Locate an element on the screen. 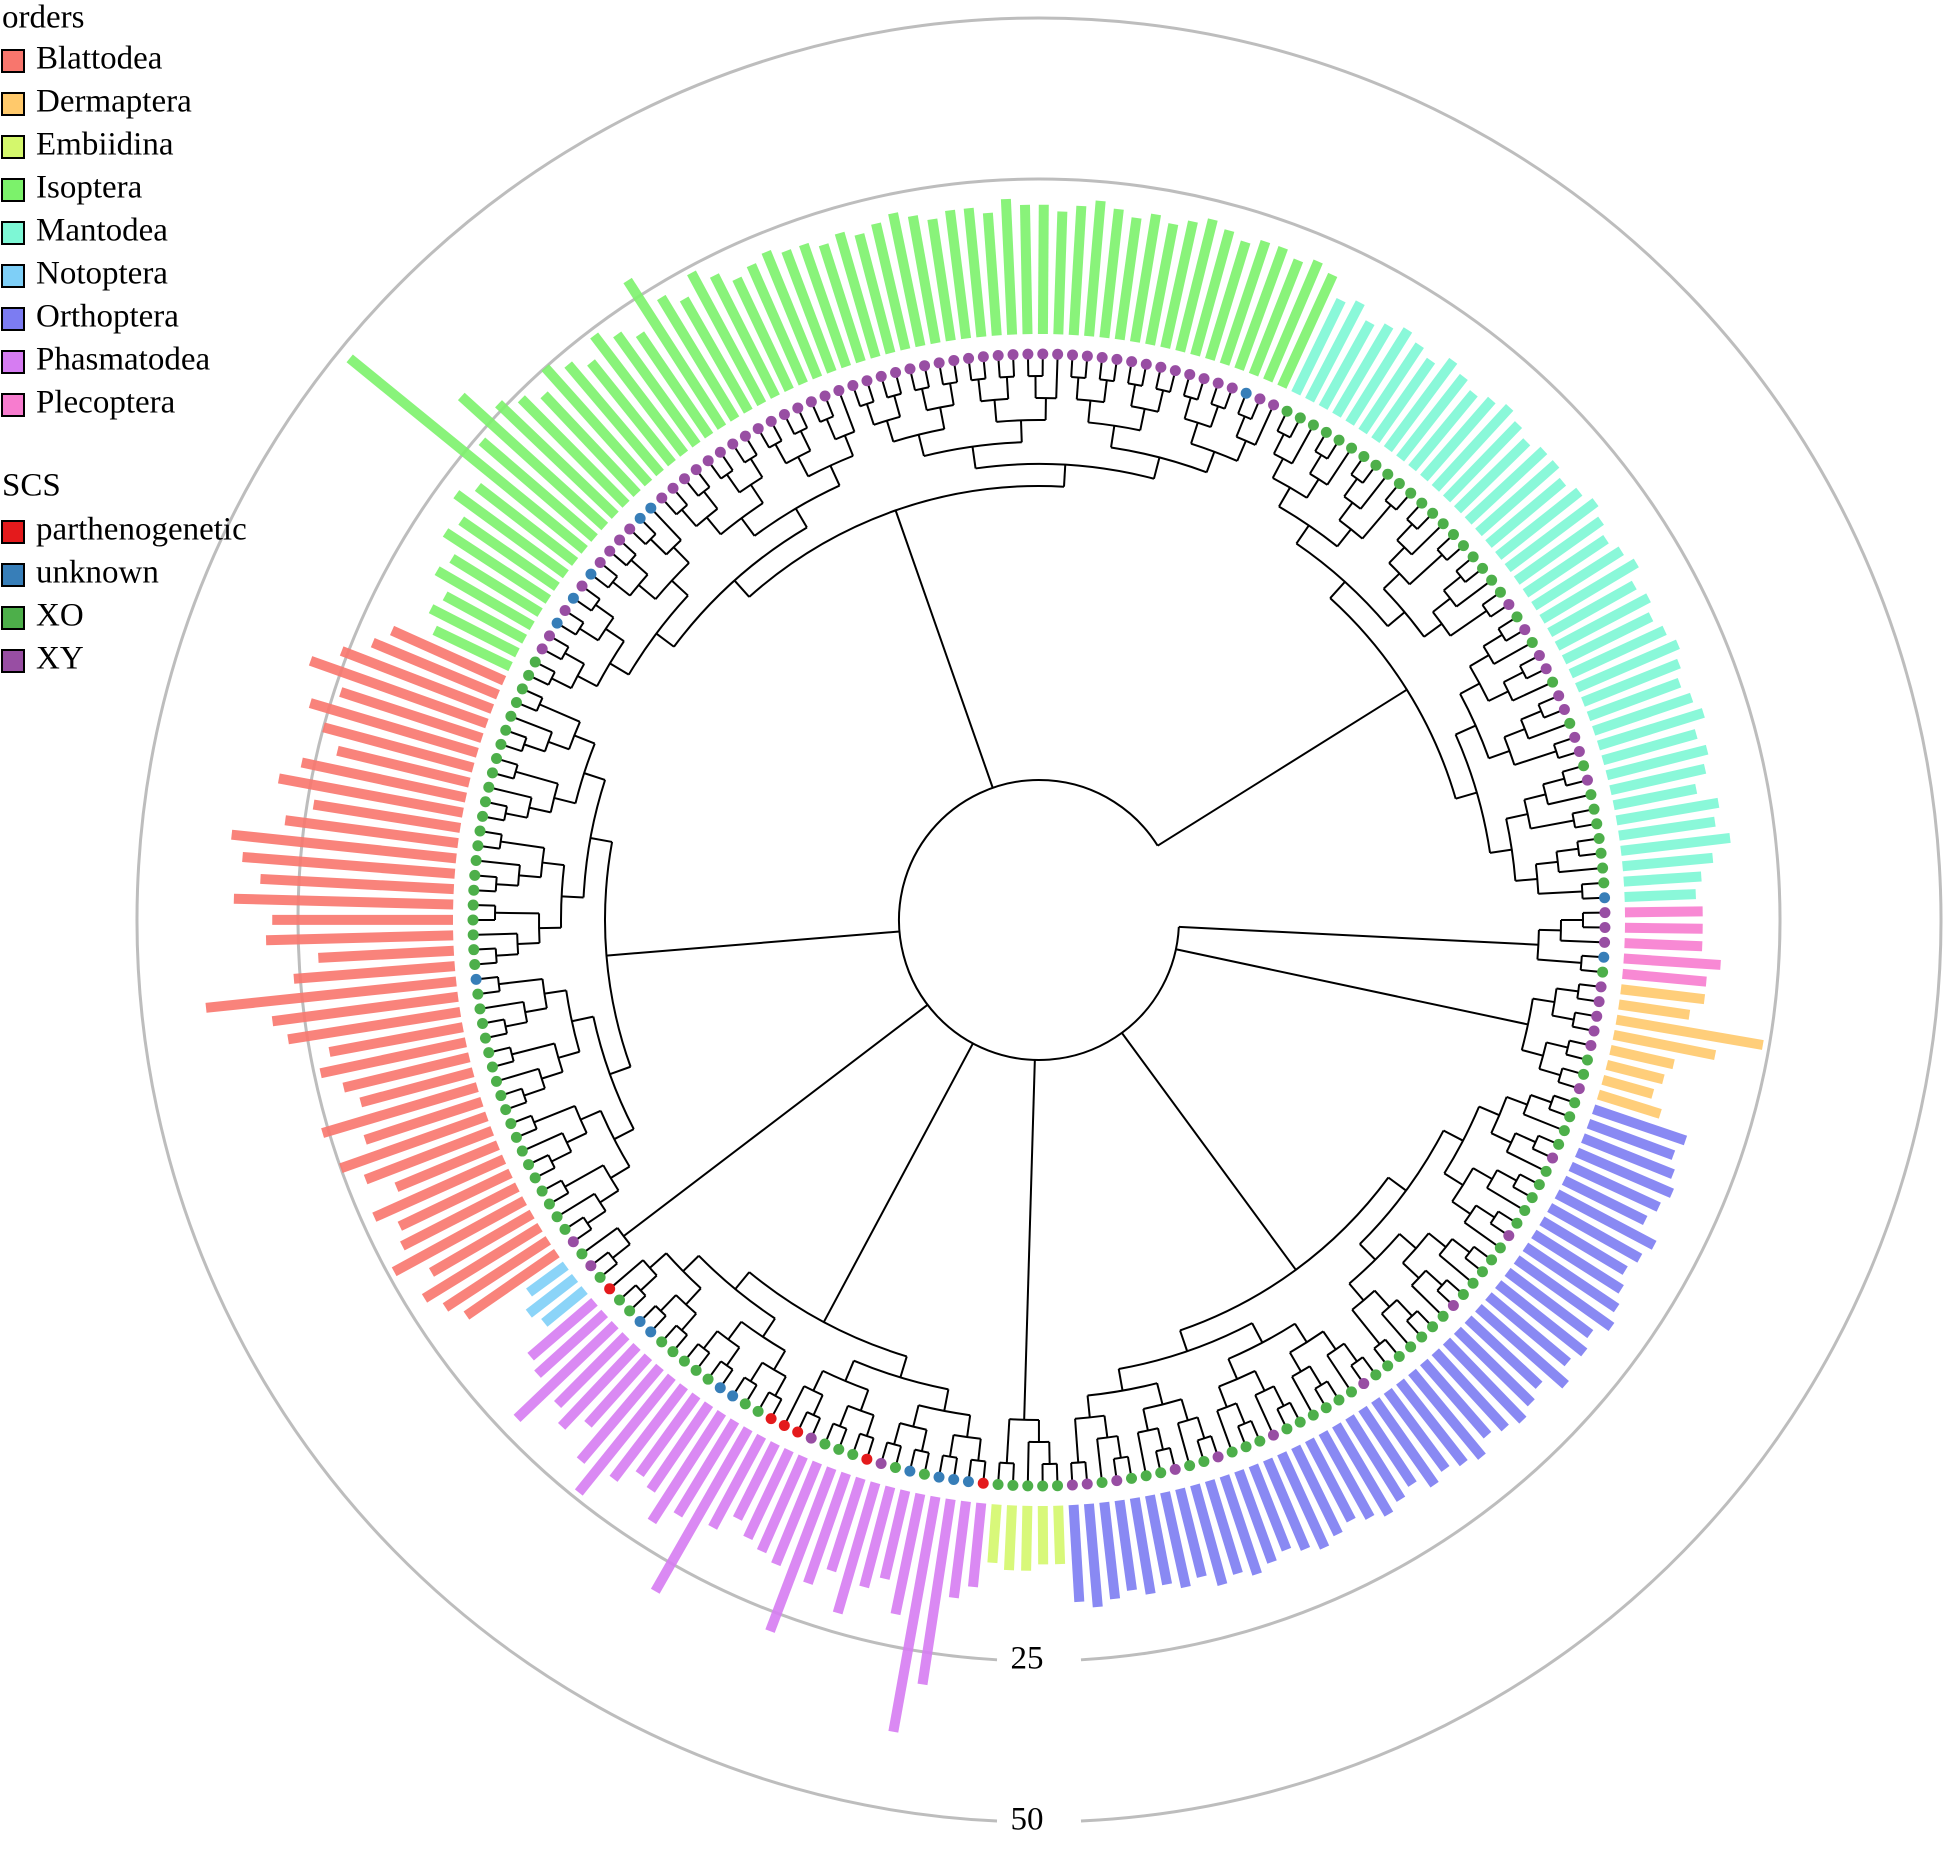  legend-label: parthenogenetic is located at coordinates (141, 530).